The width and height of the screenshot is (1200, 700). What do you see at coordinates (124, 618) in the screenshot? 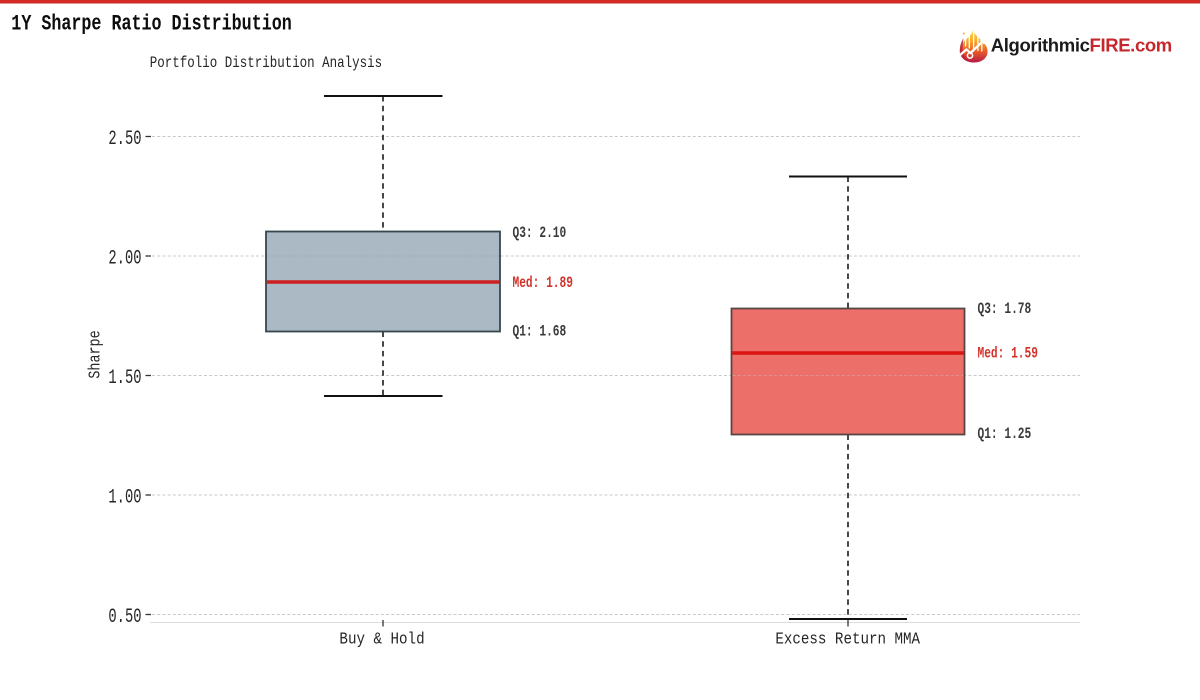
I see `svg-text: 0.50` at bounding box center [124, 618].